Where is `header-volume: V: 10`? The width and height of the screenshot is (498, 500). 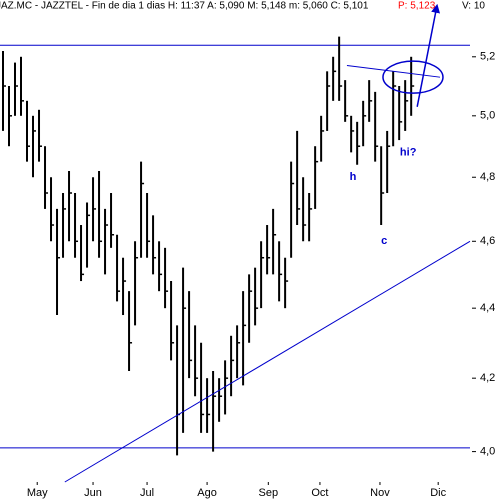 header-volume: V: 10 is located at coordinates (473, 6).